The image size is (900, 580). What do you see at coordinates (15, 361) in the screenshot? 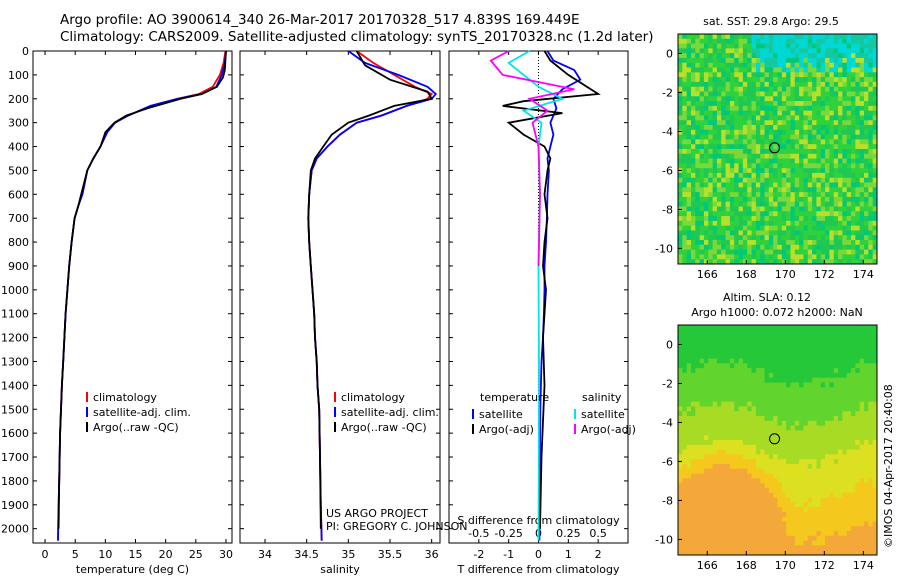
I see `y-tick-label: 1300` at bounding box center [15, 361].